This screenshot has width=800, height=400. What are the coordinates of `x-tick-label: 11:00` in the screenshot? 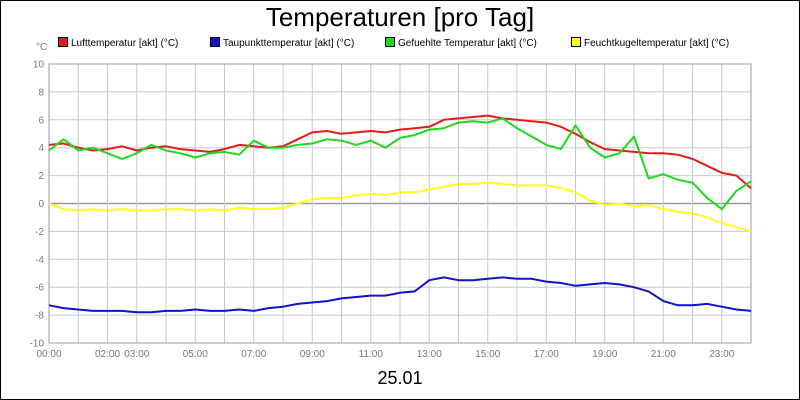 It's located at (371, 354).